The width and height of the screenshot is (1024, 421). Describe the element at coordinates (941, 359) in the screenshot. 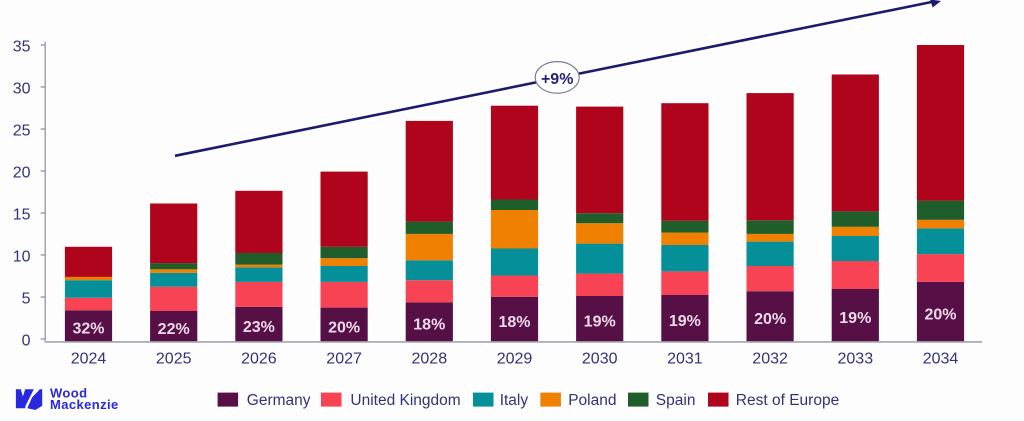

I see `svg-text: 2034` at that location.